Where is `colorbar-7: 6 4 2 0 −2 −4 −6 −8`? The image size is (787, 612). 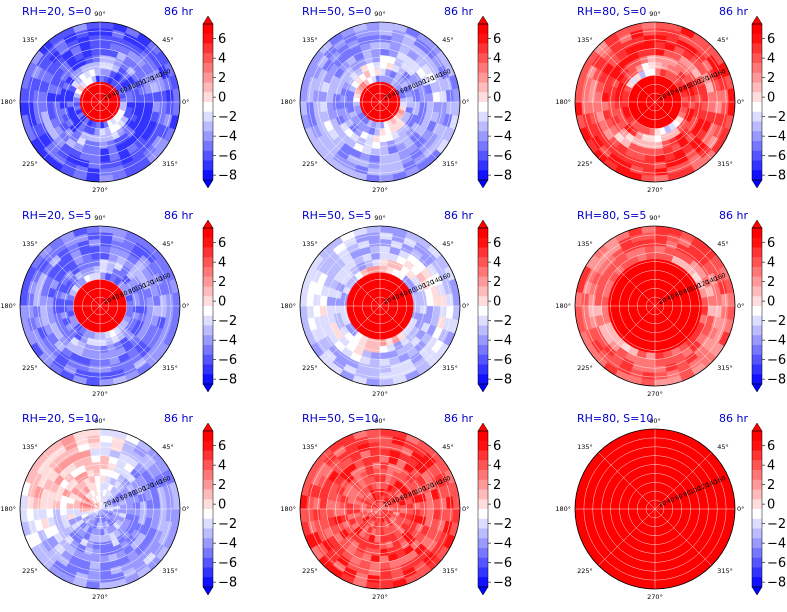
colorbar-7: 6 4 2 0 −2 −4 −6 −8 is located at coordinates (219, 509).